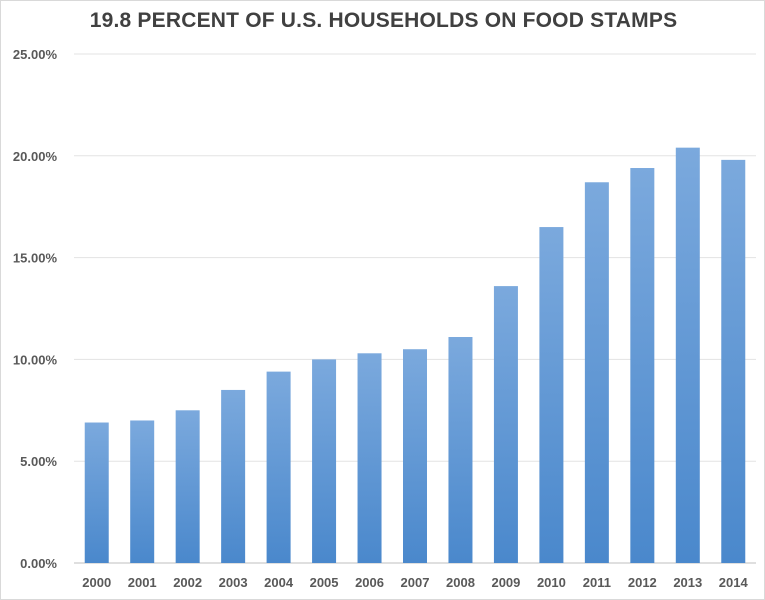 This screenshot has height=600, width=765. I want to click on x-tick-label: 2006, so click(369, 582).